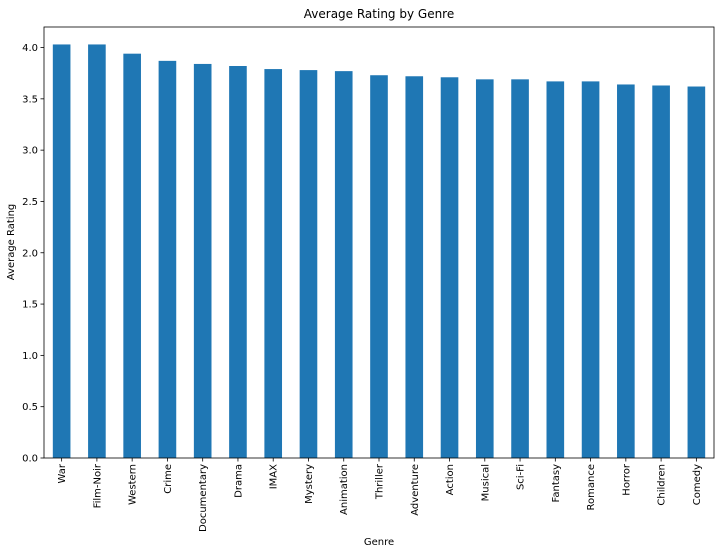  Describe the element at coordinates (344, 489) in the screenshot. I see `x-tick-label: Animation` at that location.